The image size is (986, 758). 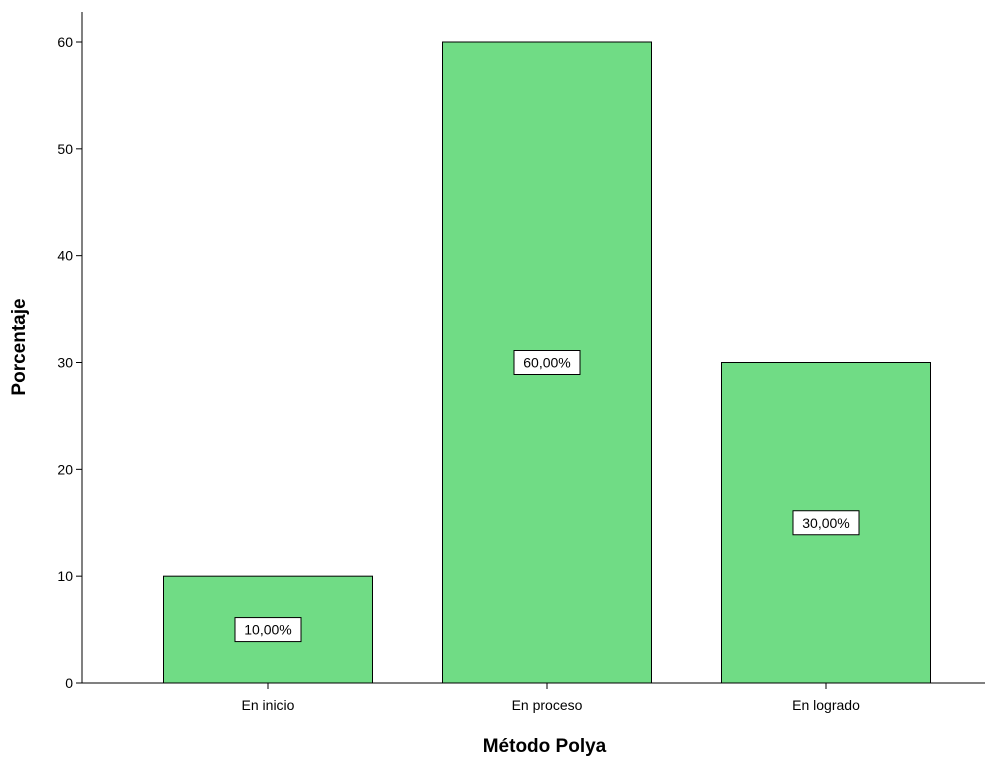 I want to click on data-label: 30,00%, so click(x=825, y=523).